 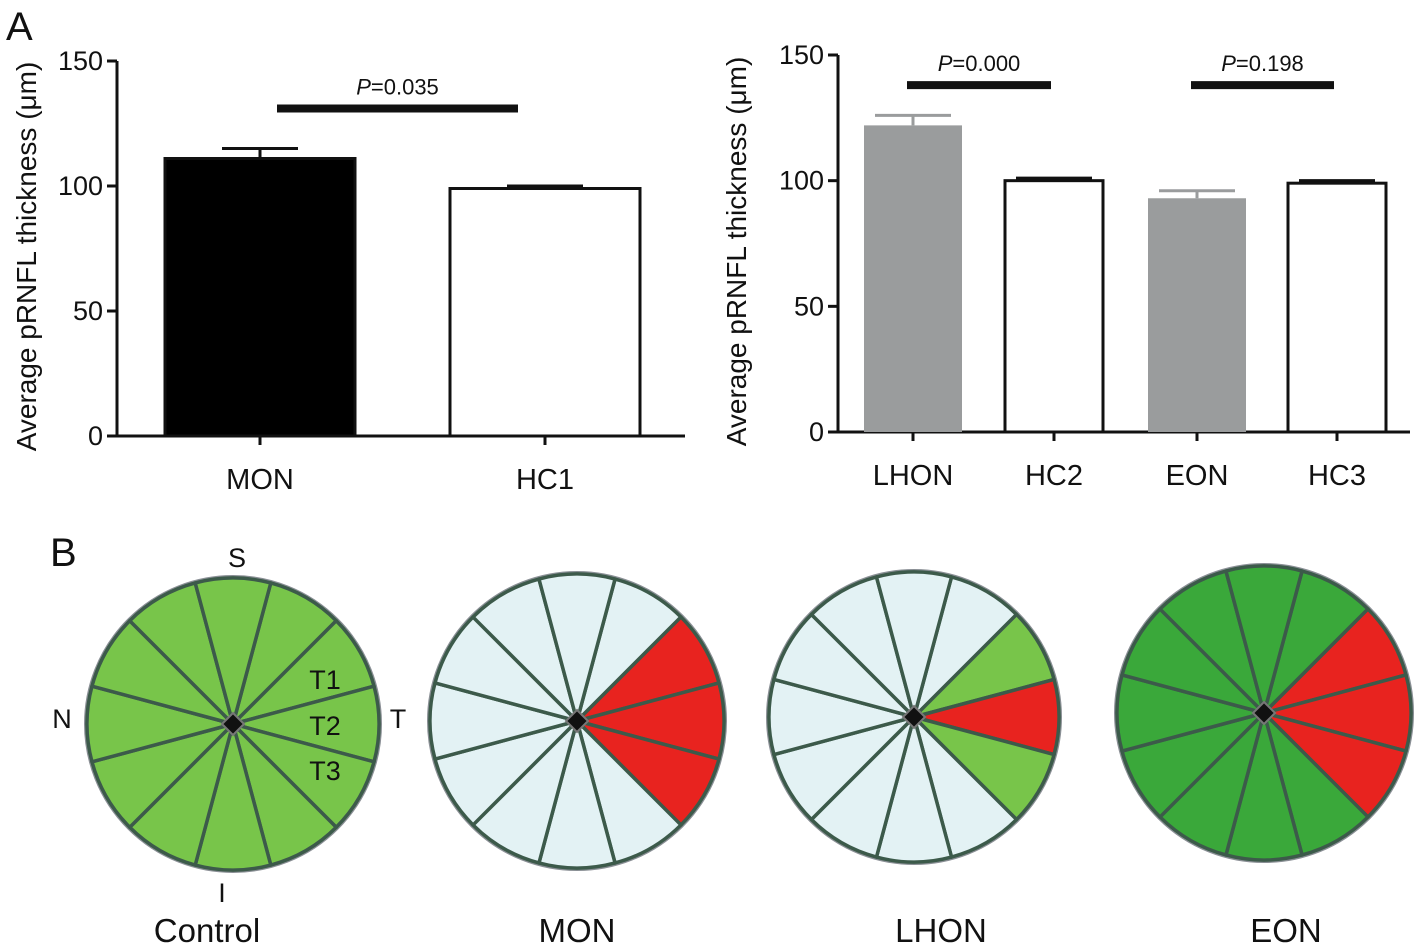 I want to click on panel-label-b: B, so click(x=63, y=553).